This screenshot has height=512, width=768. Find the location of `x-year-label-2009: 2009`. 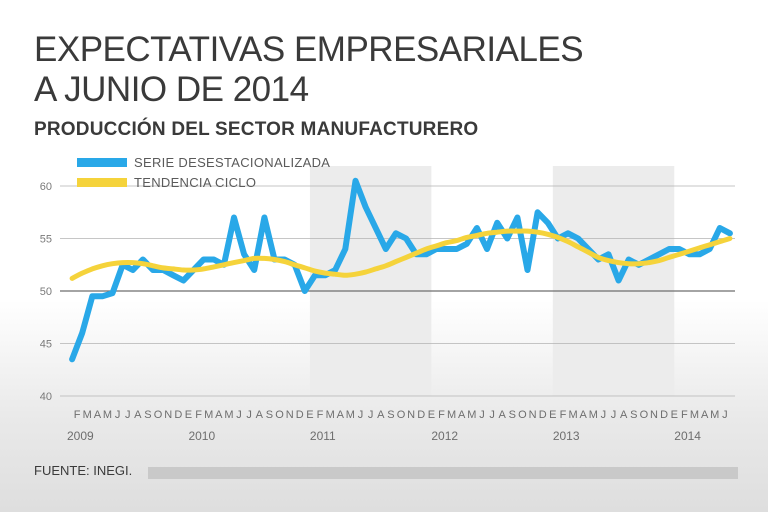

x-year-label-2009: 2009 is located at coordinates (80, 436).